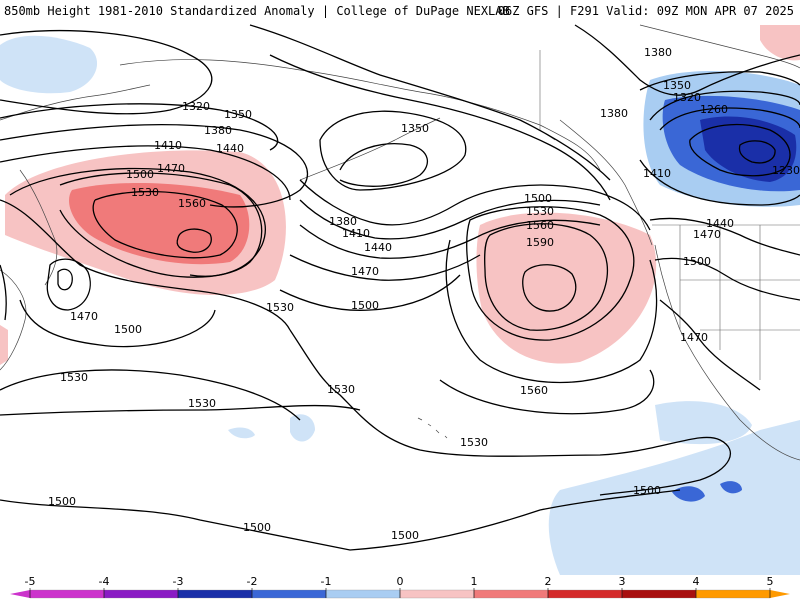 The width and height of the screenshot is (800, 600). Describe the element at coordinates (474, 581) in the screenshot. I see `colorbar-tick-label: 1` at that location.